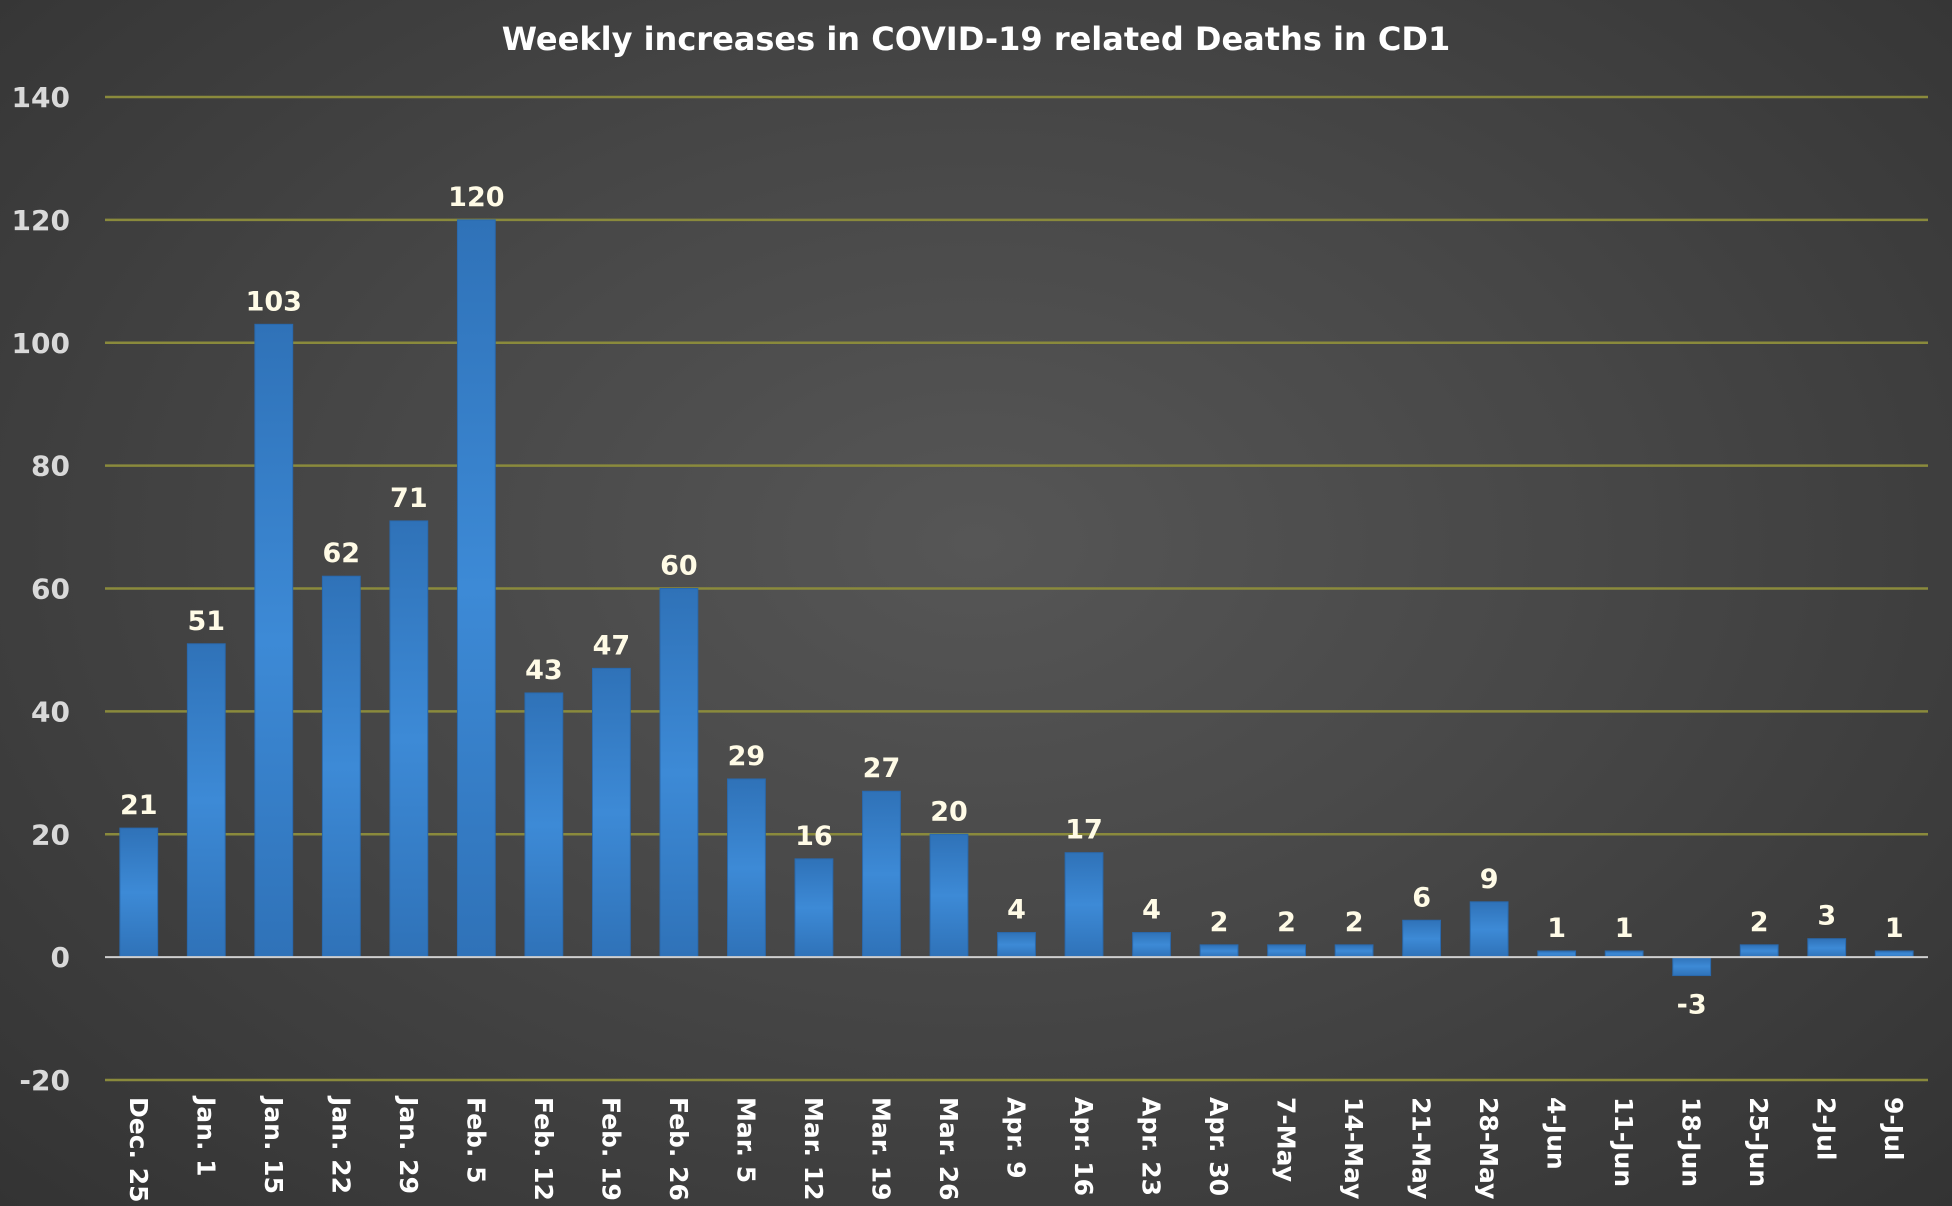  Describe the element at coordinates (408, 1144) in the screenshot. I see `x-tick-label: Jan. 29` at that location.